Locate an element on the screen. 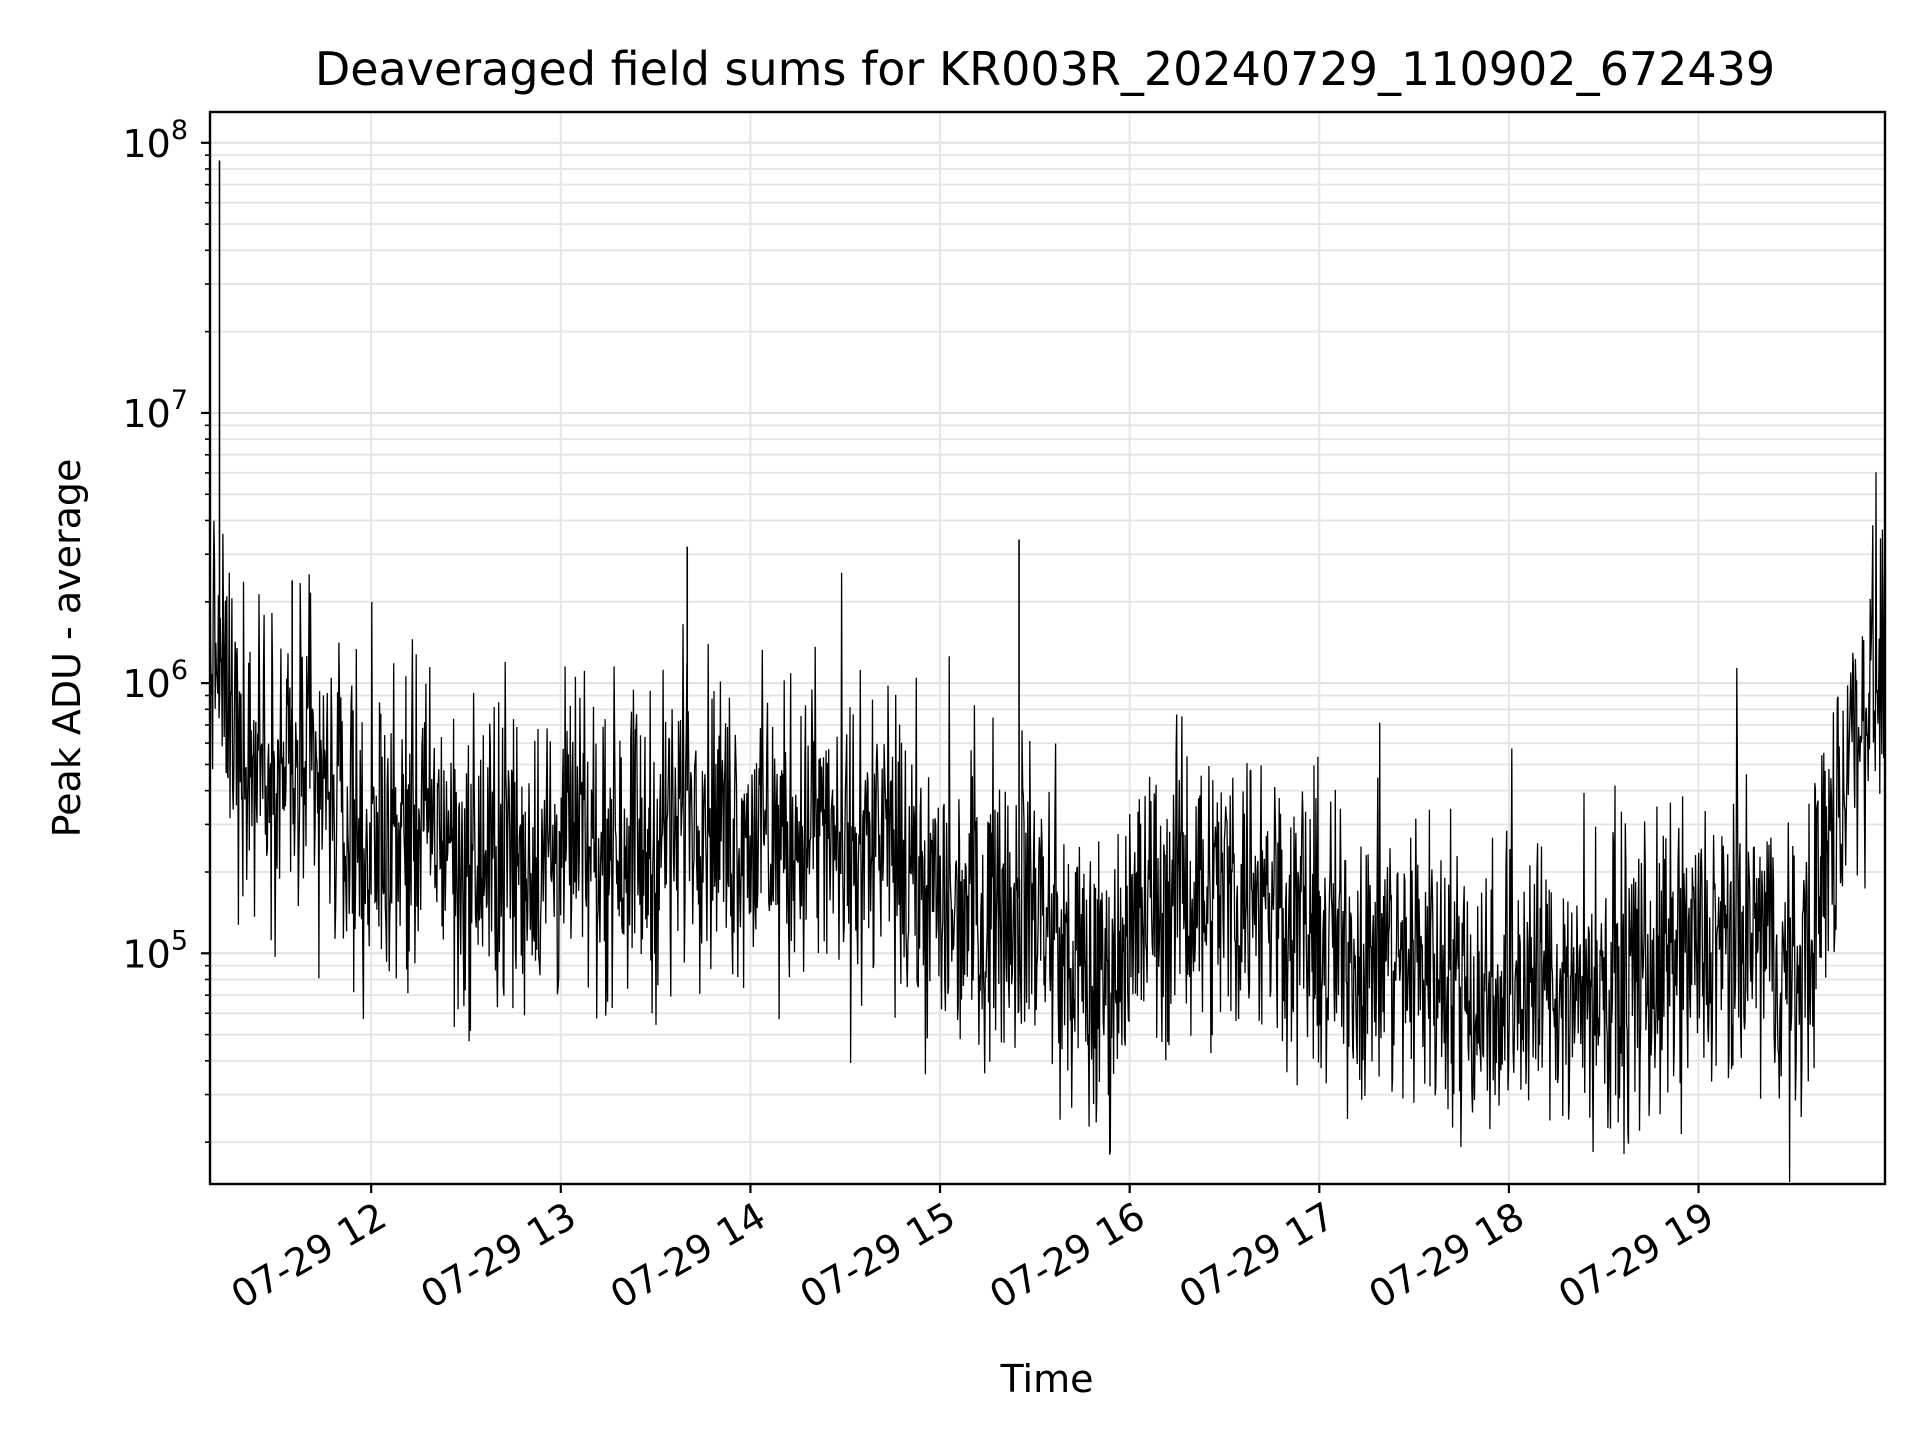  y-axis-label: Peak ADU - average is located at coordinates (67, 648).